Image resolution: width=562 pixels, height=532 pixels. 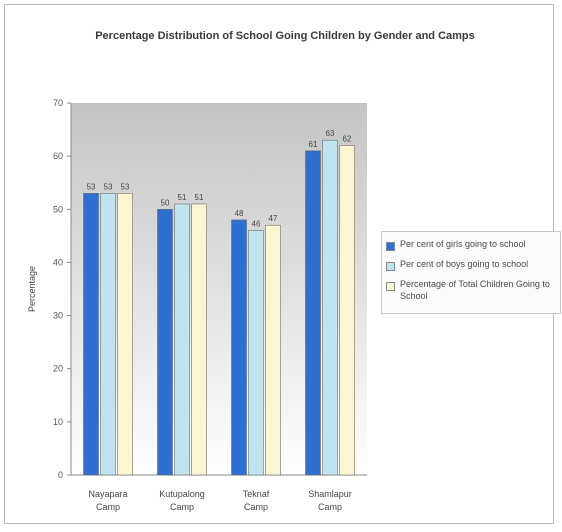 I want to click on y-tick-label: 20, so click(x=58, y=369).